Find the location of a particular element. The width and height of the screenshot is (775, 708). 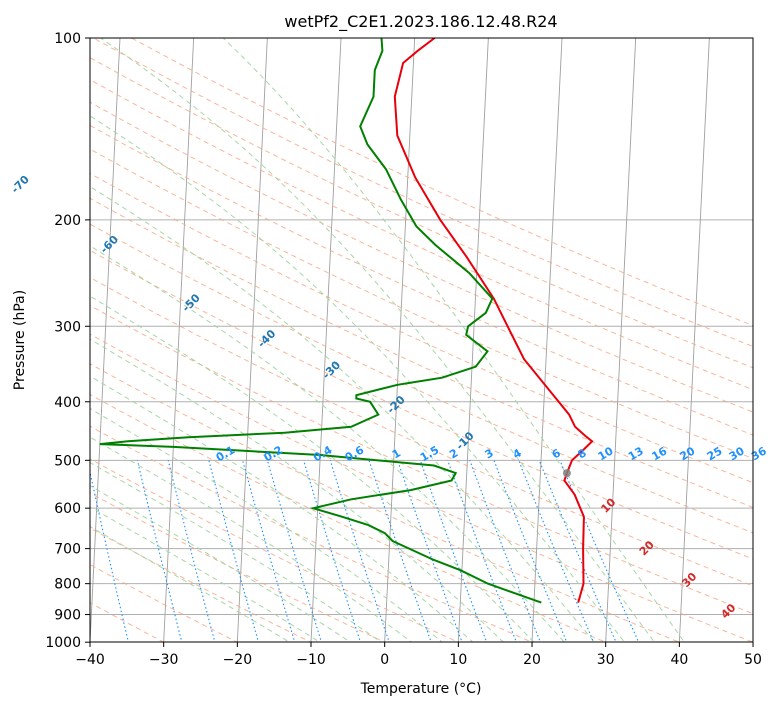

isotherm-label: -10 is located at coordinates (464, 440).